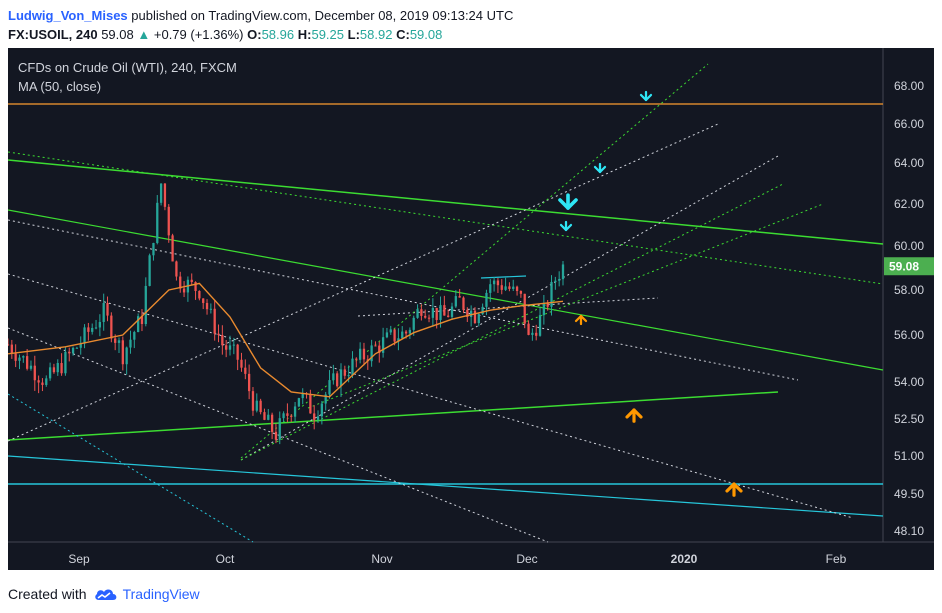 The width and height of the screenshot is (942, 613). What do you see at coordinates (909, 246) in the screenshot?
I see `price-tick-label: 60.00` at bounding box center [909, 246].